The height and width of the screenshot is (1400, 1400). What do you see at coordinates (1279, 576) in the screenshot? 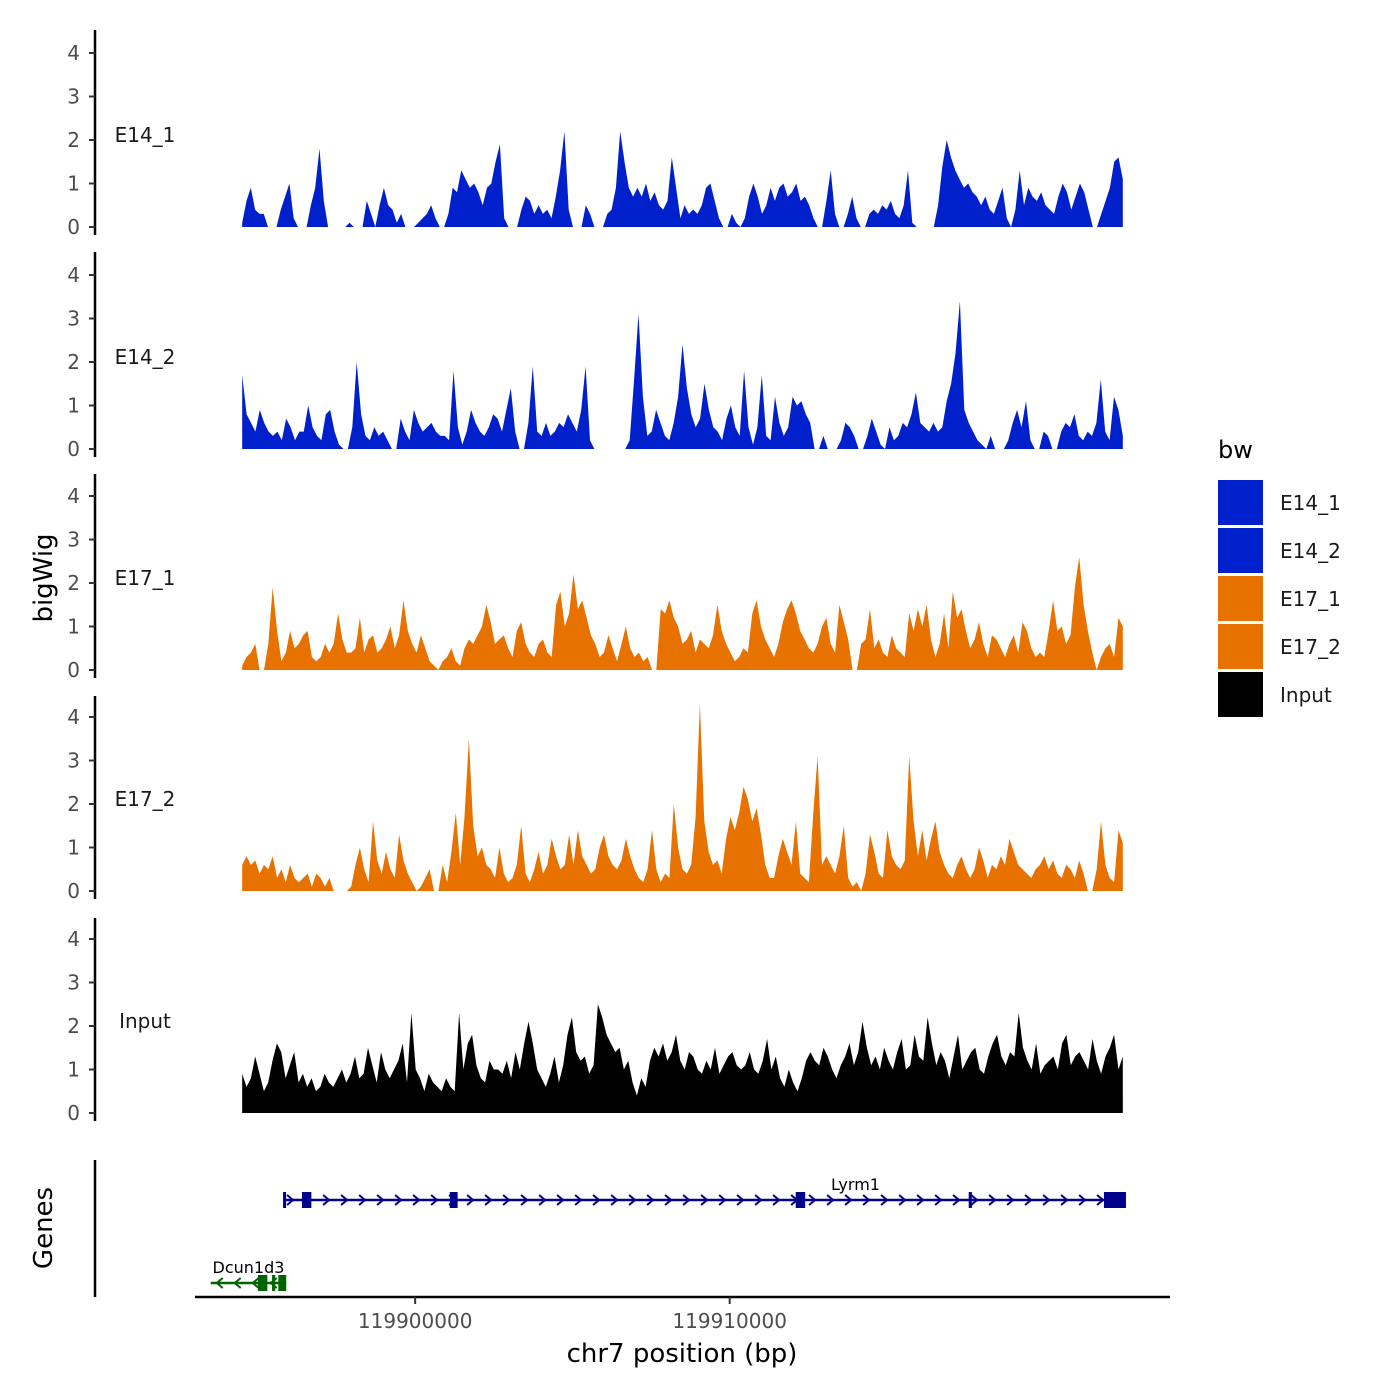
I see `legend: bw E14_1 E14_2 E17_1 E17_2 Input` at bounding box center [1279, 576].